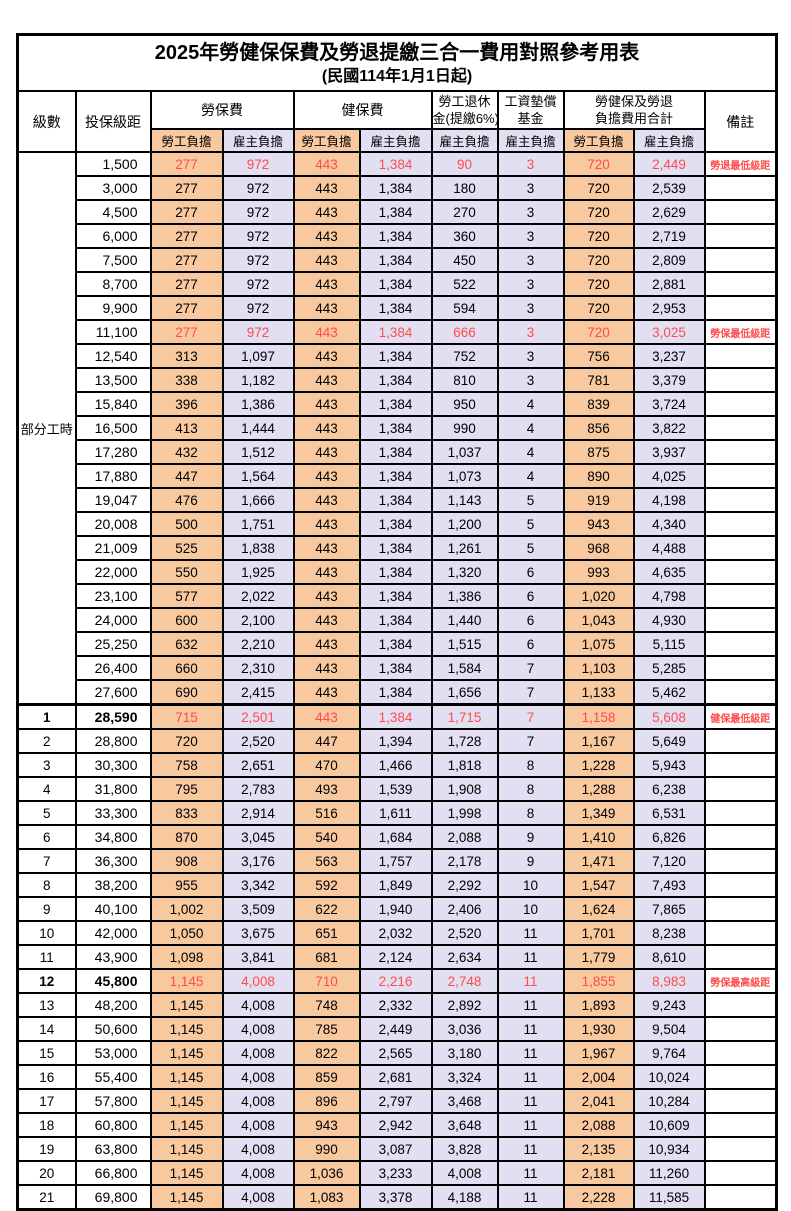 The image size is (791, 1211). What do you see at coordinates (598, 404) in the screenshot?
I see `total-employee-cell: 839` at bounding box center [598, 404].